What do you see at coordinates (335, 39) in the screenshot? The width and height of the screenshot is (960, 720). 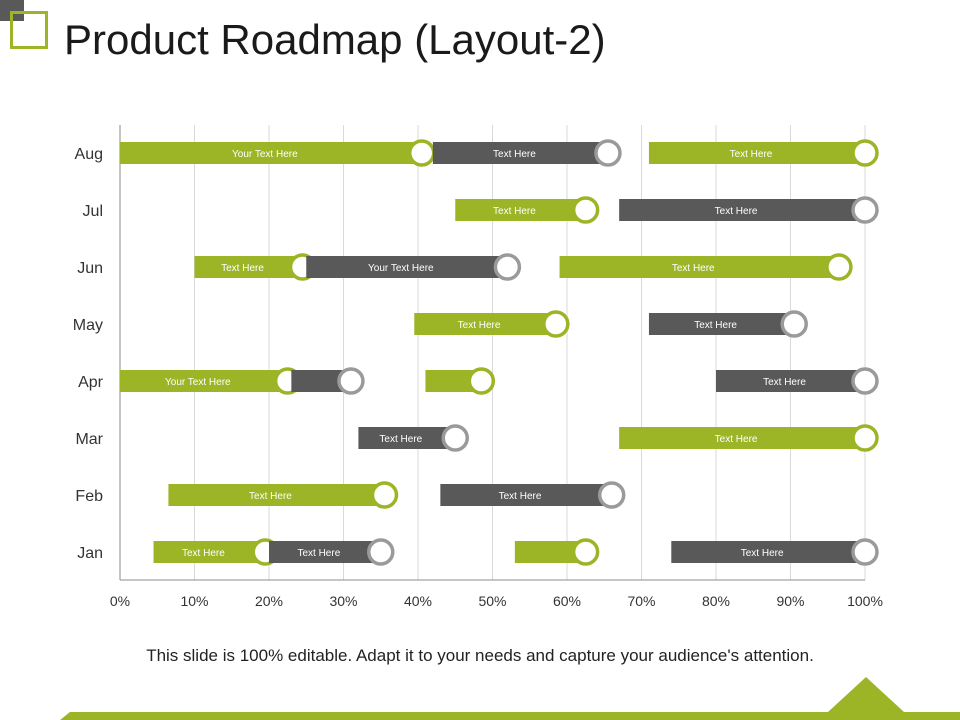 I see `page-title: Product Roadmap (Layout-2)` at bounding box center [335, 39].